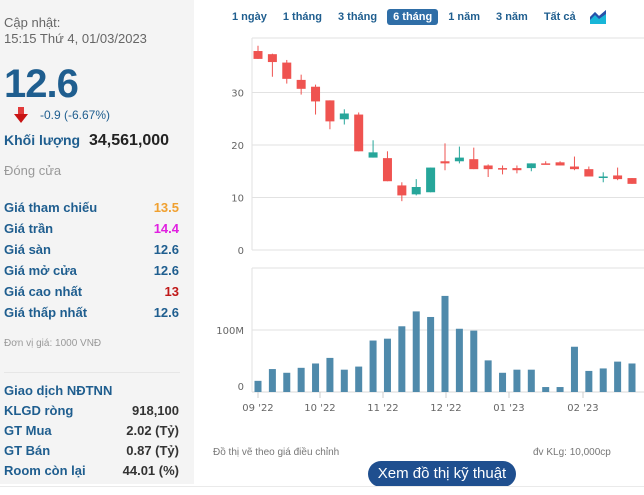 This screenshot has height=495, width=644. I want to click on volume-row: Khối lượng 34,561,000, so click(94, 141).